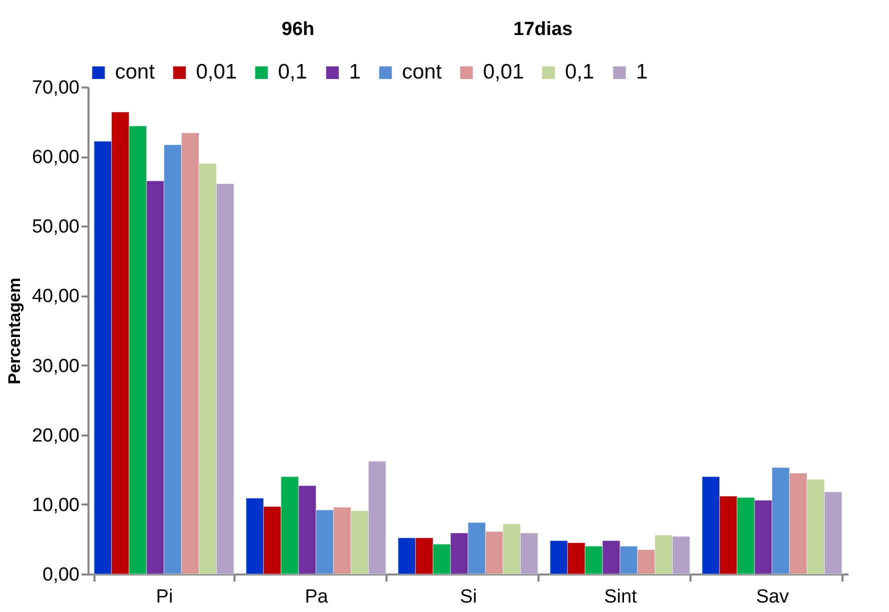 The width and height of the screenshot is (889, 612). I want to click on text: 96h, so click(298, 29).